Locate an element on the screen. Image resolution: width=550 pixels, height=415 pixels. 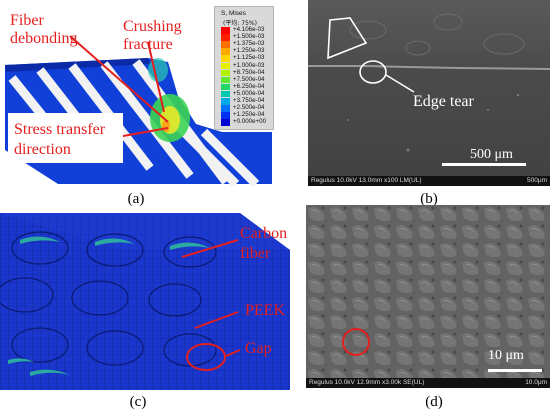
legend-value: +6.250e-04 is located at coordinates (249, 86).